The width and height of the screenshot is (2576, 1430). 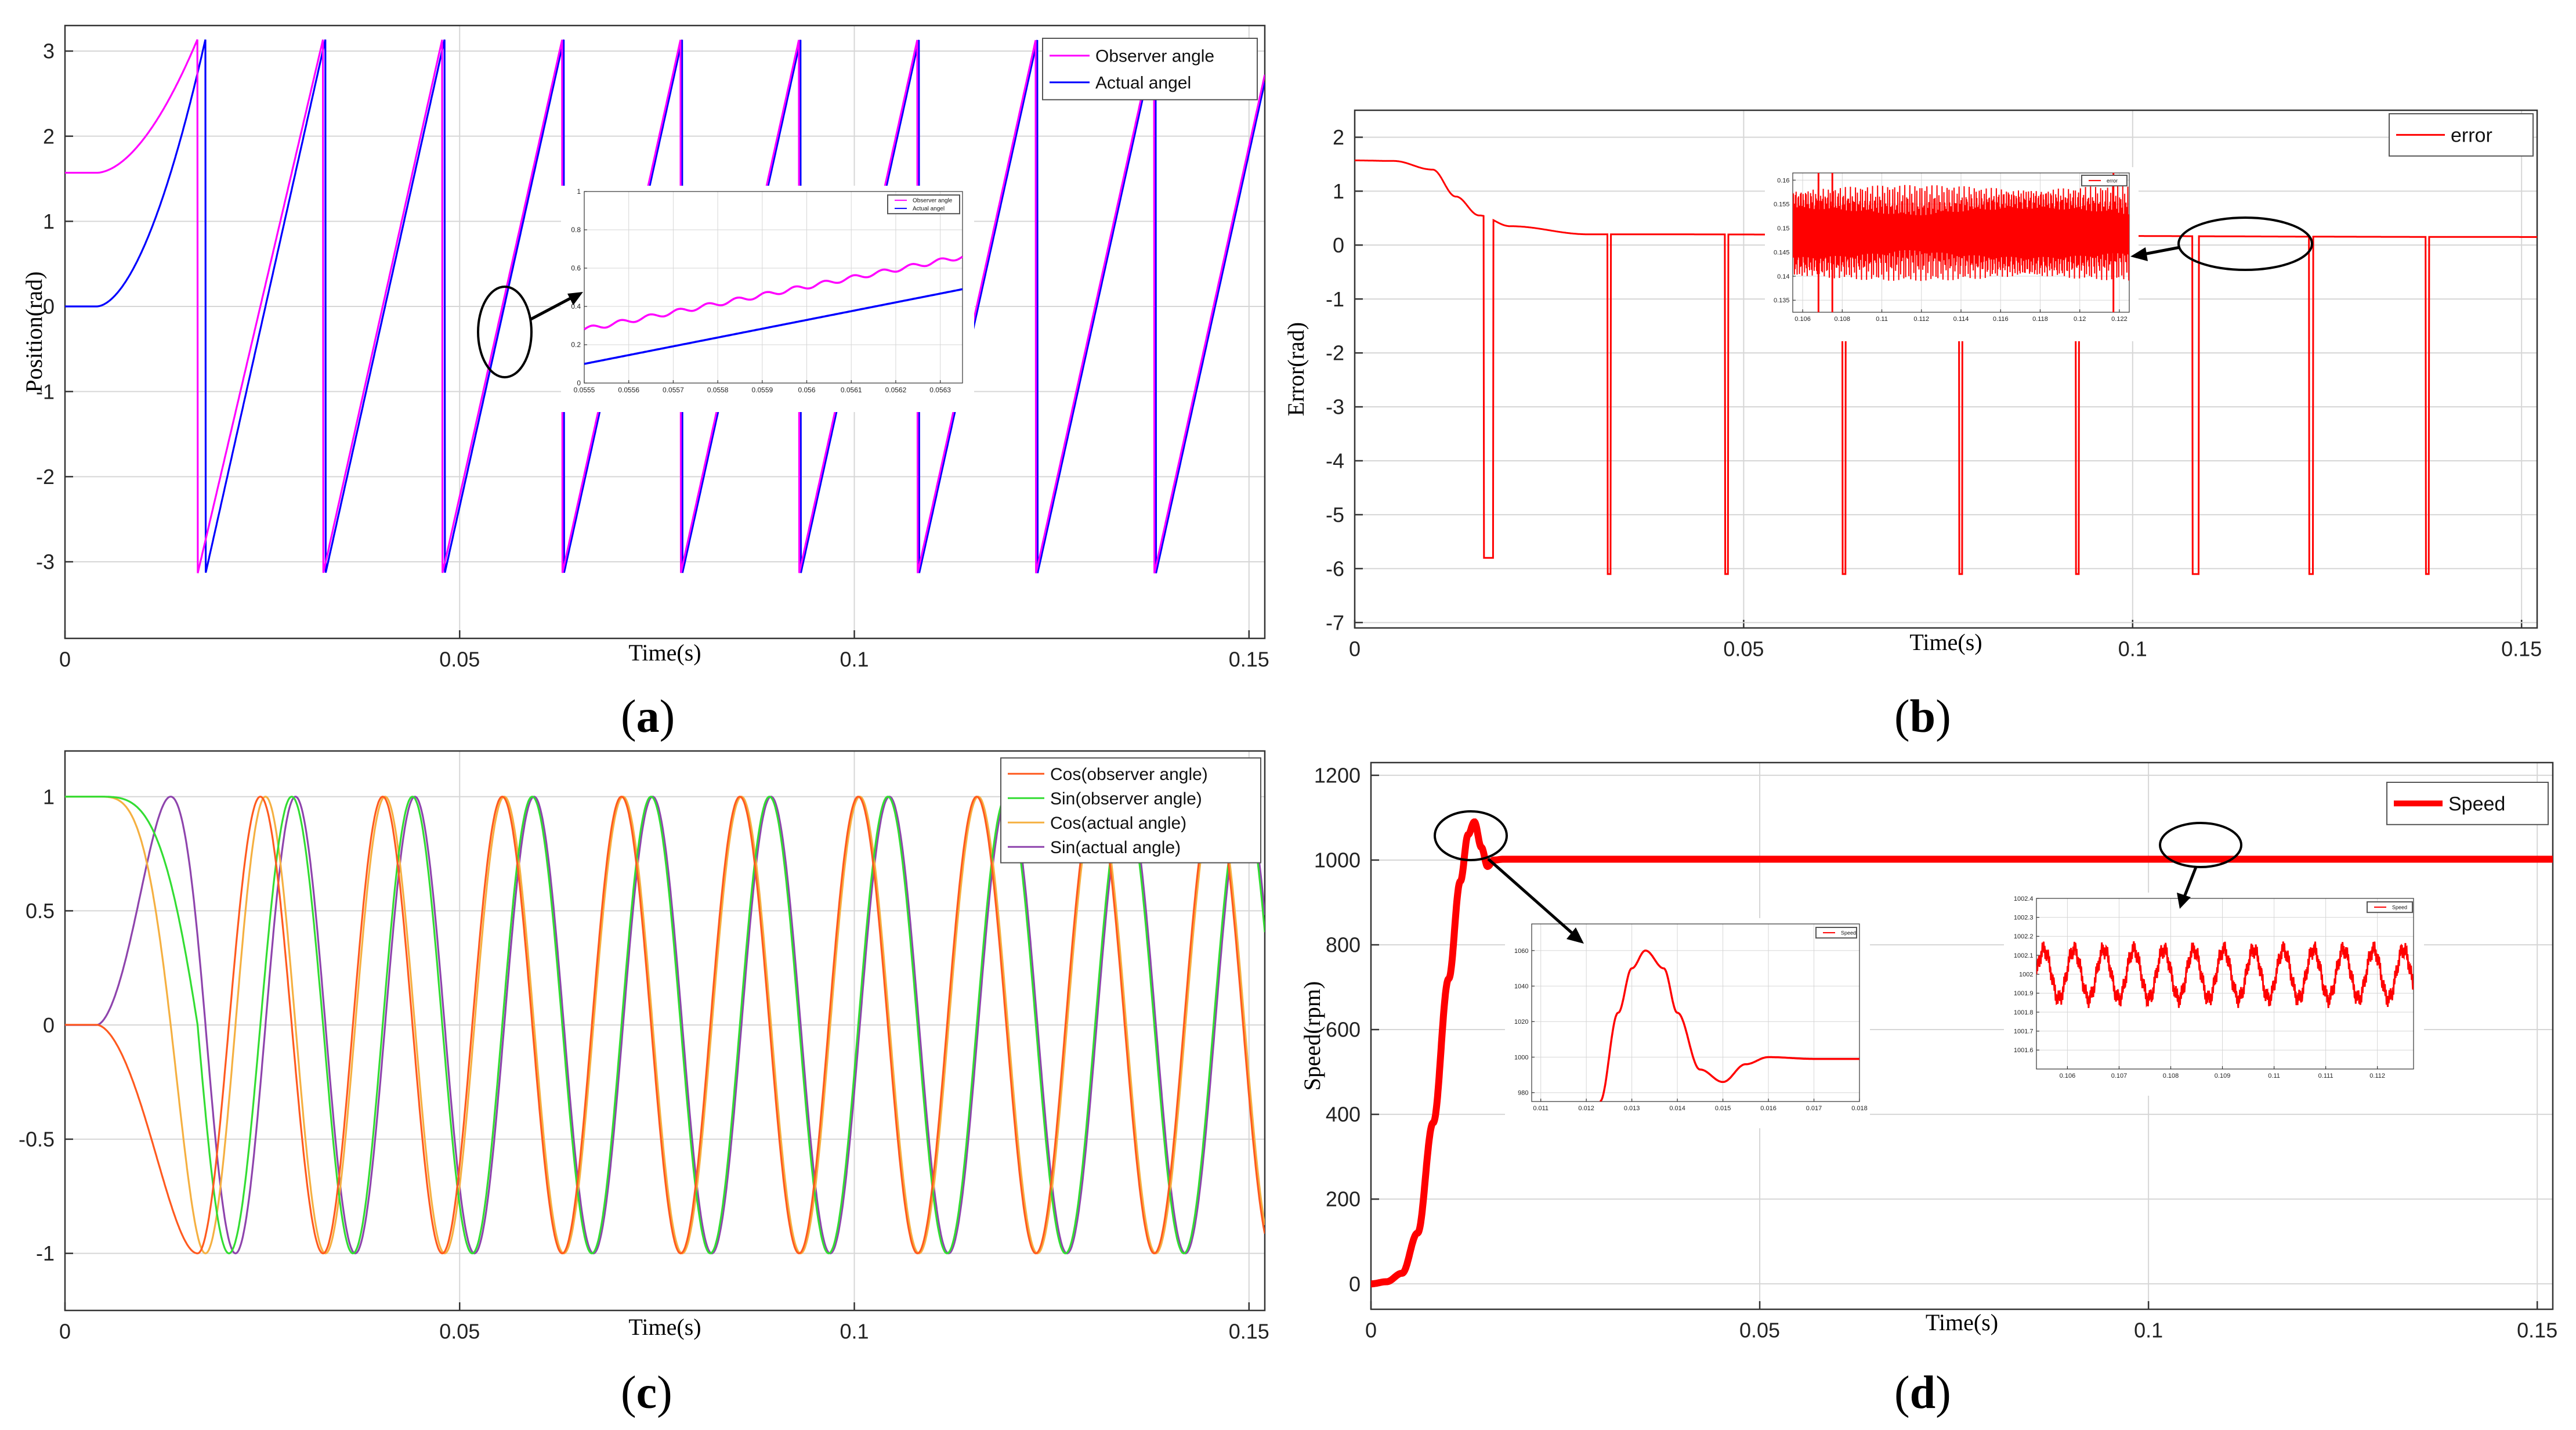 What do you see at coordinates (576, 230) in the screenshot?
I see `y-tick-label: 0.8` at bounding box center [576, 230].